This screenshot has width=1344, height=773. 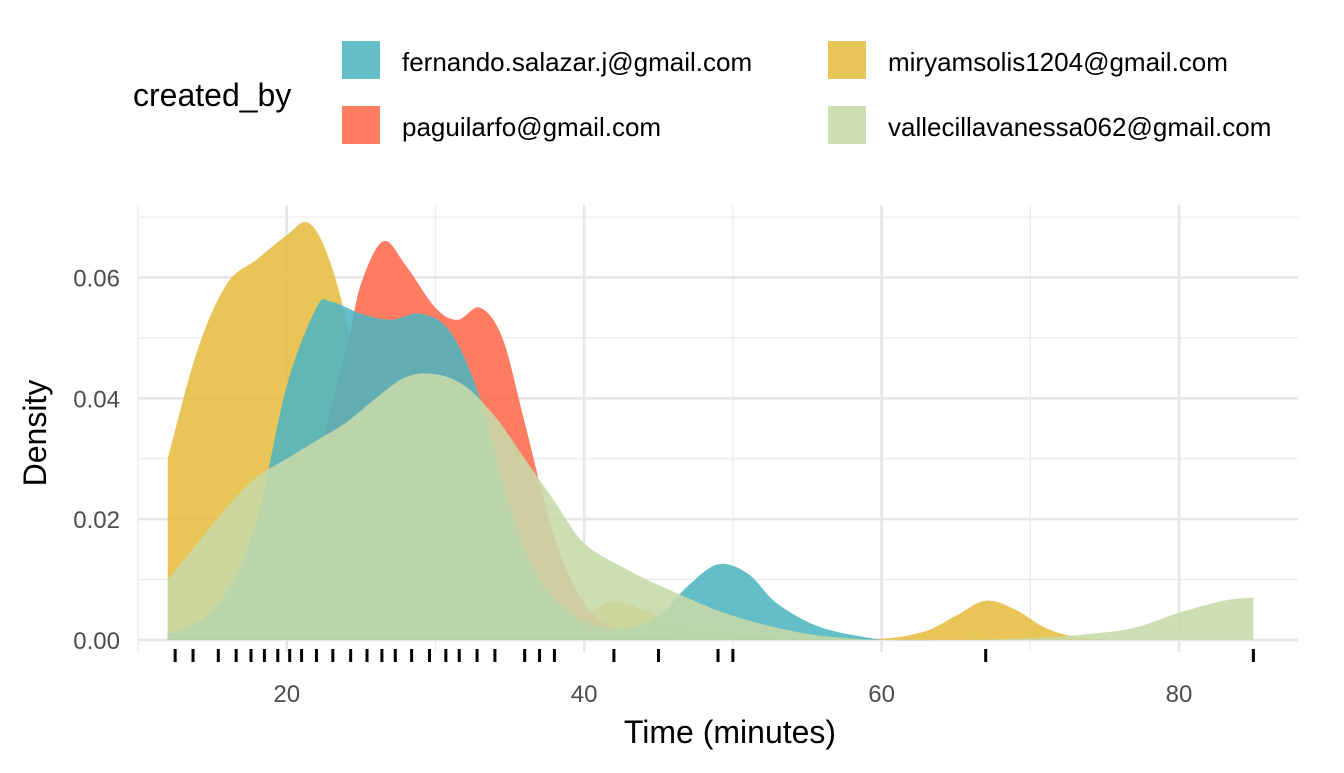 What do you see at coordinates (714, 655) in the screenshot?
I see `rug-ticks` at bounding box center [714, 655].